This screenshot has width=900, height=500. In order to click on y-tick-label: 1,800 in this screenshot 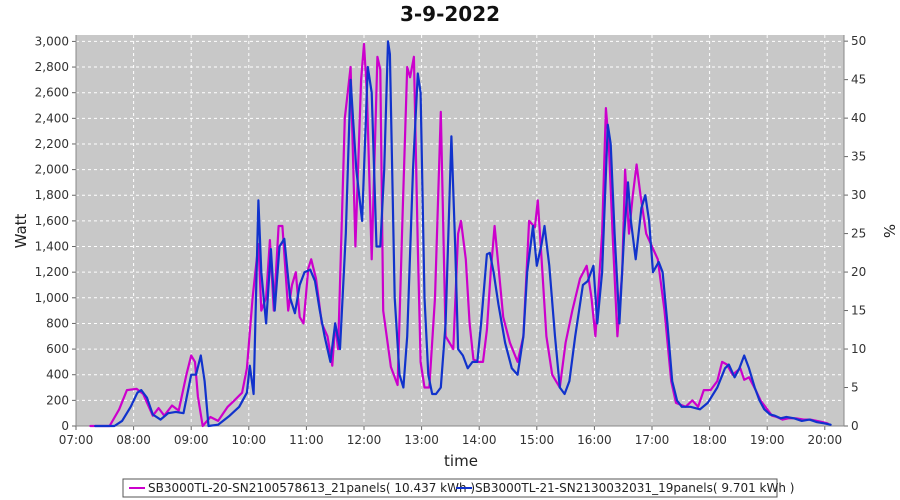, I will do `click(52, 195)`.